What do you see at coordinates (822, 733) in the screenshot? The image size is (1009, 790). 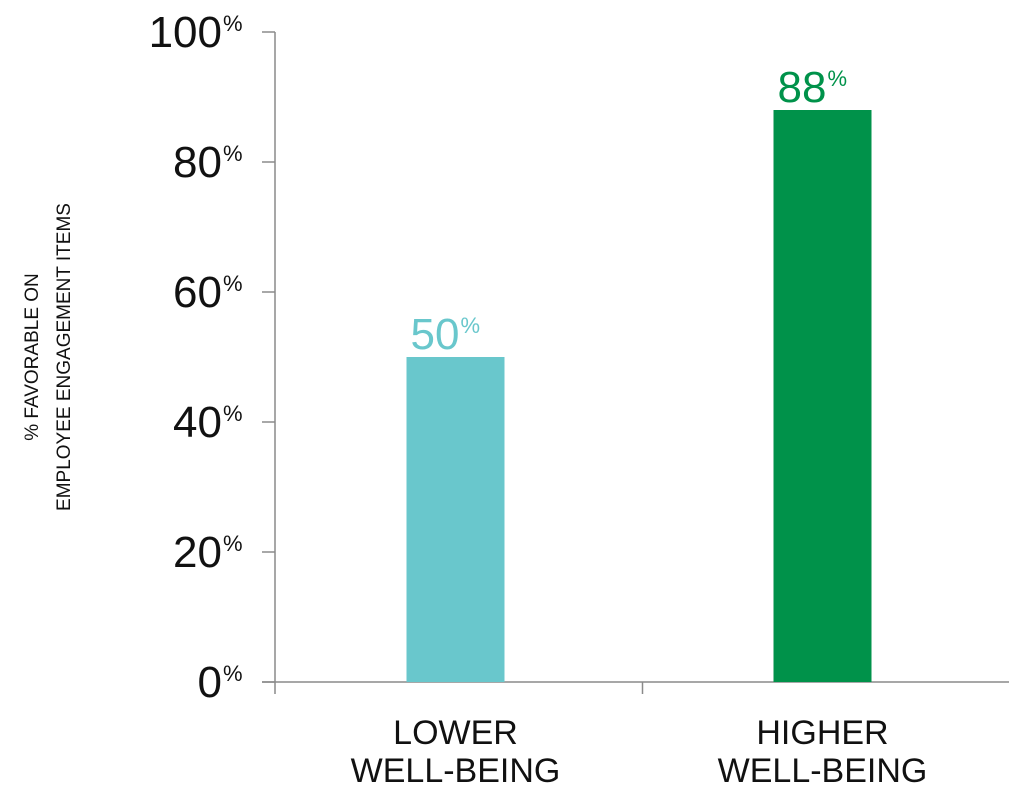 I see `x-category-label: HIGHER` at bounding box center [822, 733].